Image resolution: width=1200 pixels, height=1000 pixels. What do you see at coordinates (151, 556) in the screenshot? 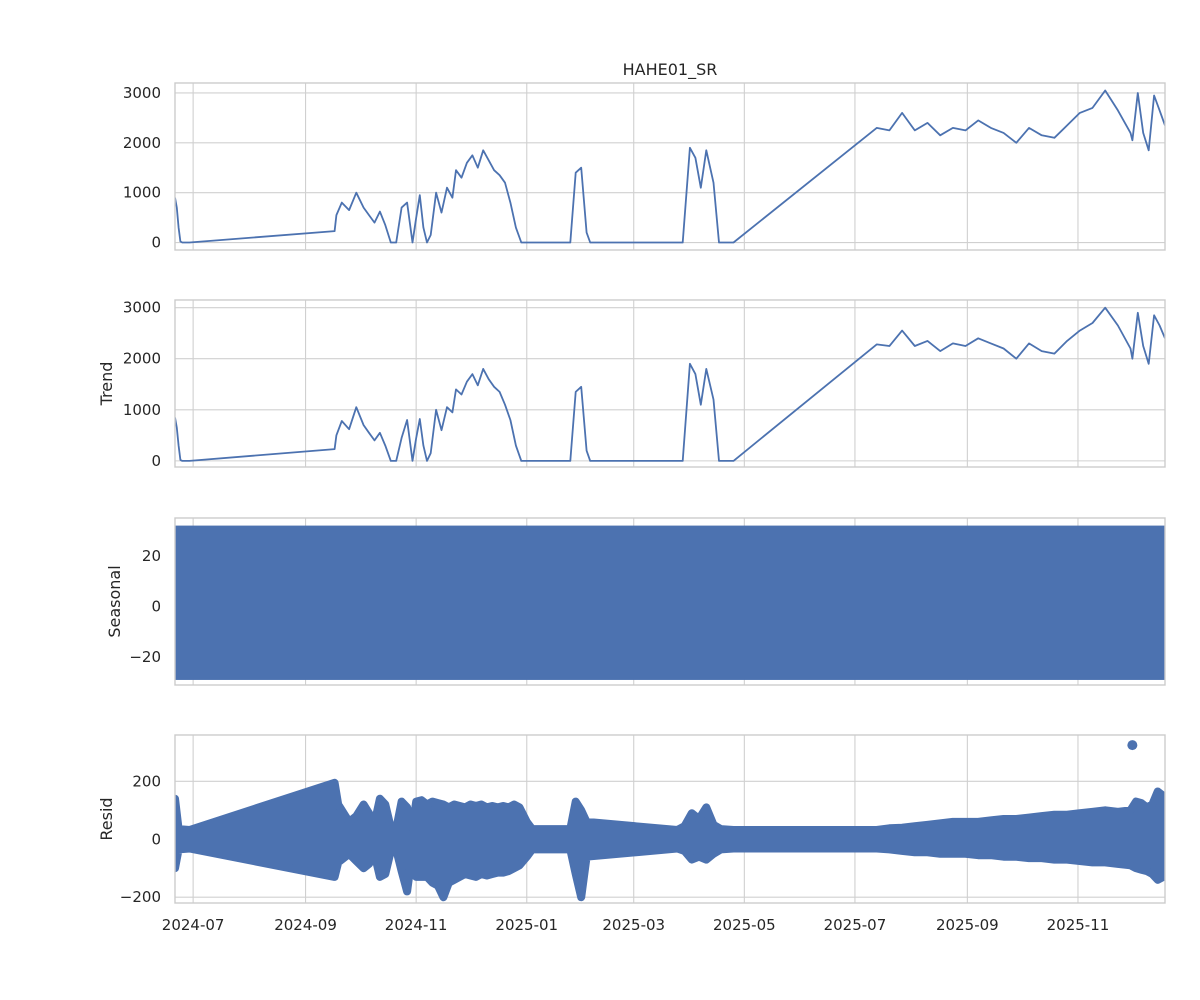
I see `y-tick-label: 20` at bounding box center [151, 556].